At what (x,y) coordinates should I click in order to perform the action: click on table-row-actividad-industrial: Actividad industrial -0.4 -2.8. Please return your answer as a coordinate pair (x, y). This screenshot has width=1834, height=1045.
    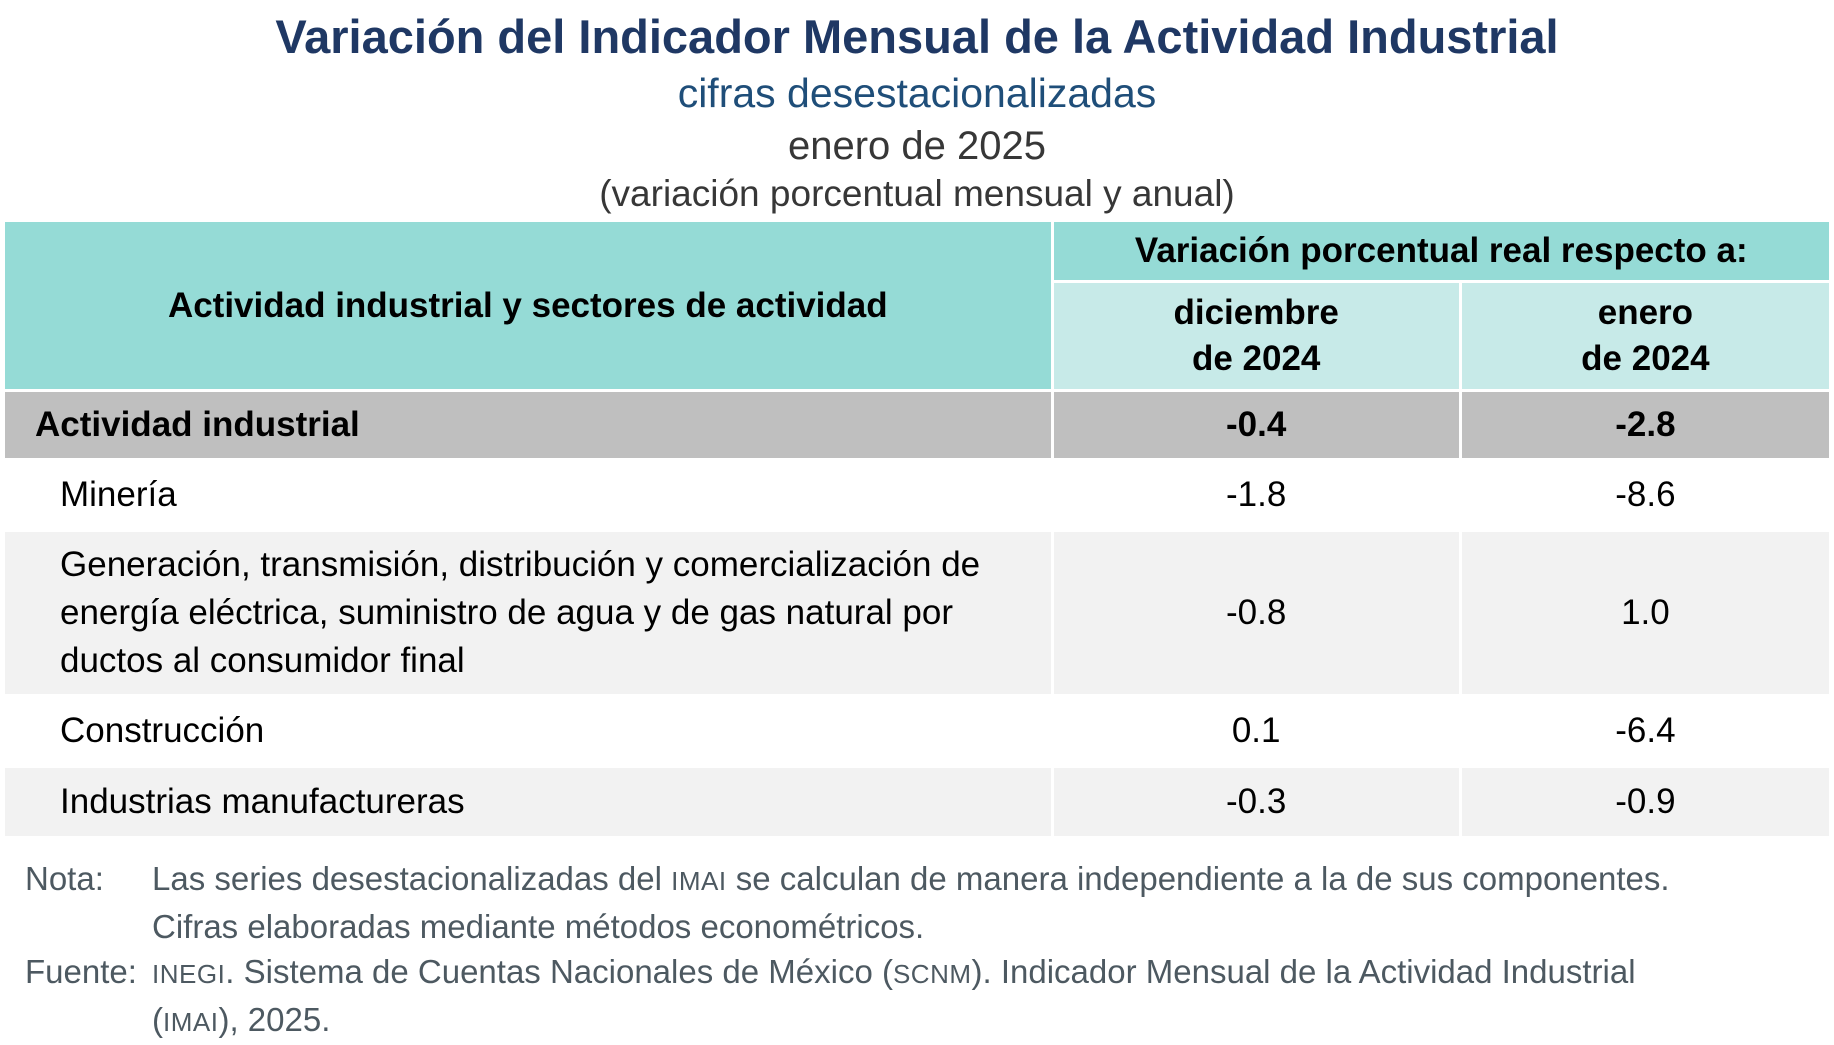
    Looking at the image, I should click on (917, 425).